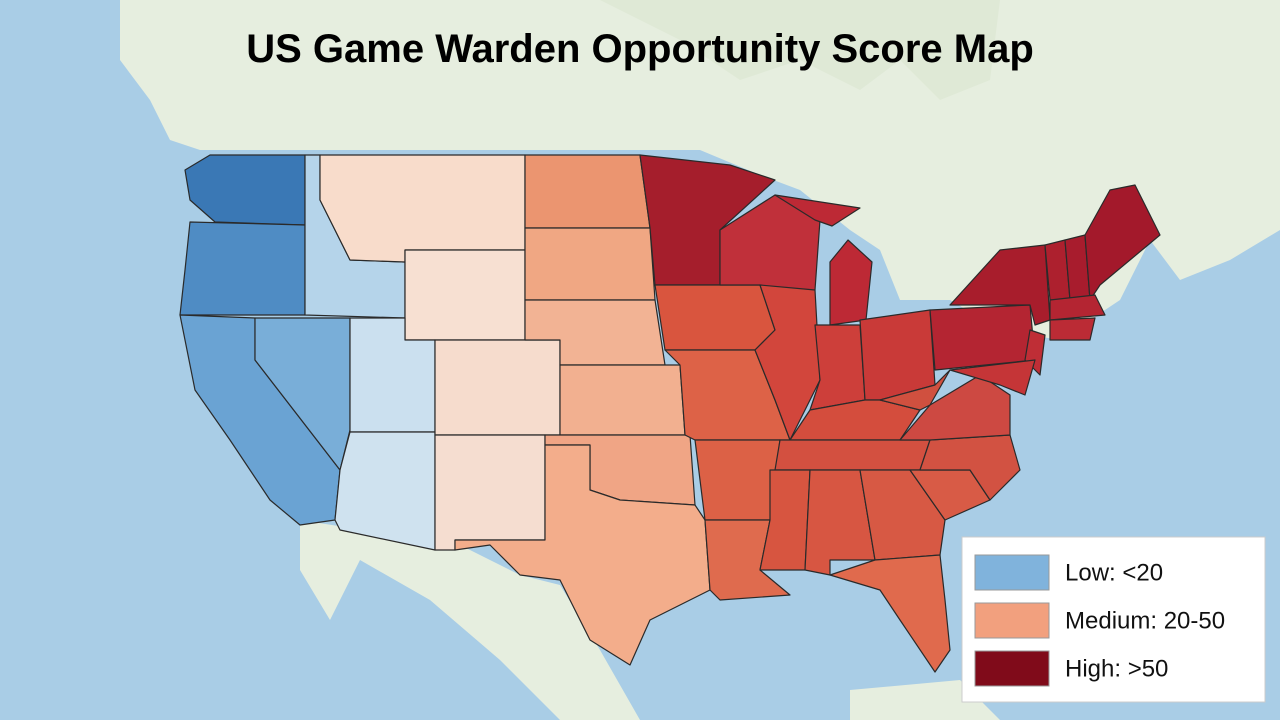  I want to click on state-nm, so click(490, 492).